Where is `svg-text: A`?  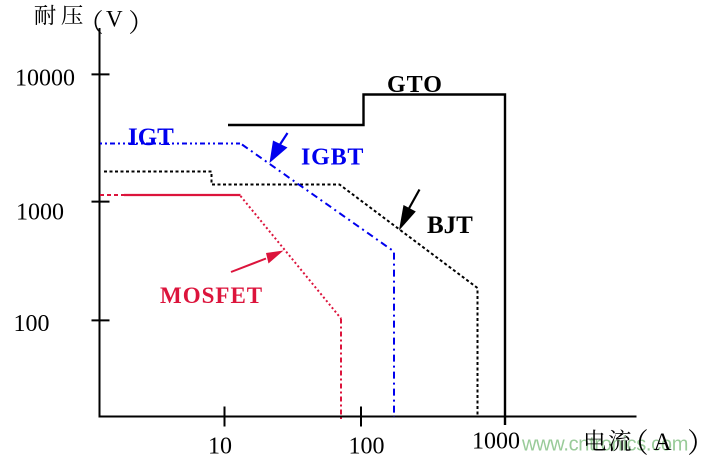 svg-text: A is located at coordinates (663, 442).